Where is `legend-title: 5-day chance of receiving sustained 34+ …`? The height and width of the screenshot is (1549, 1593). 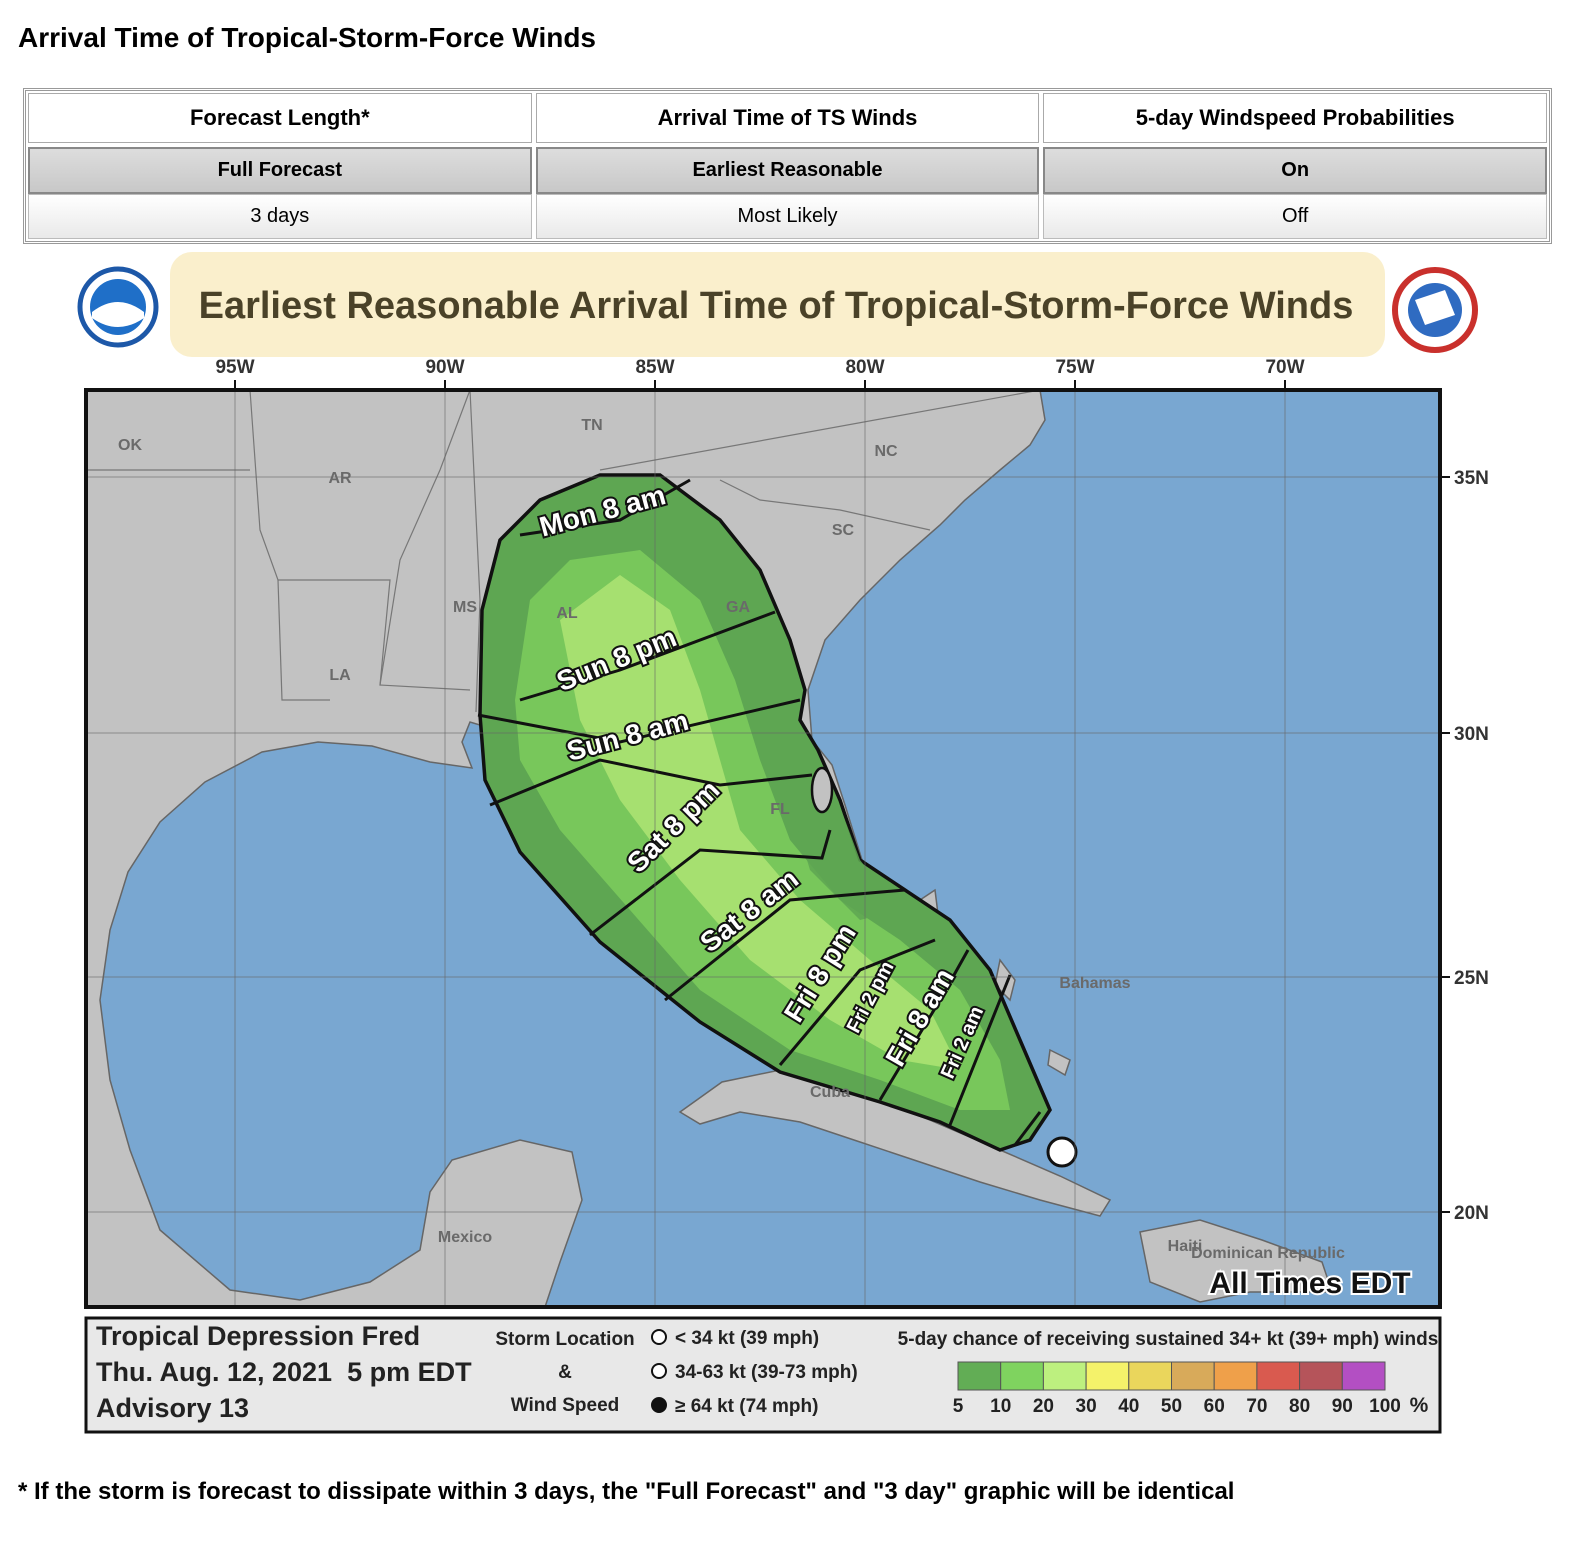
legend-title: 5-day chance of receiving sustained 34+ … is located at coordinates (1168, 1339).